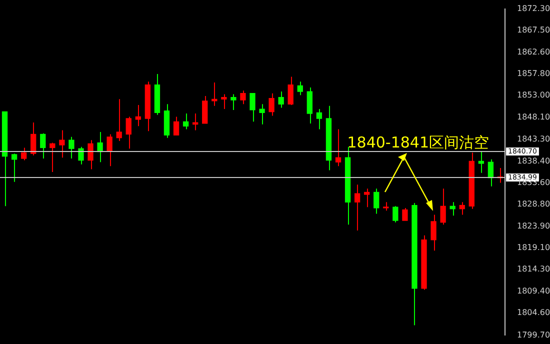  I want to click on y-tick-label: 1823.90, so click(533, 225).